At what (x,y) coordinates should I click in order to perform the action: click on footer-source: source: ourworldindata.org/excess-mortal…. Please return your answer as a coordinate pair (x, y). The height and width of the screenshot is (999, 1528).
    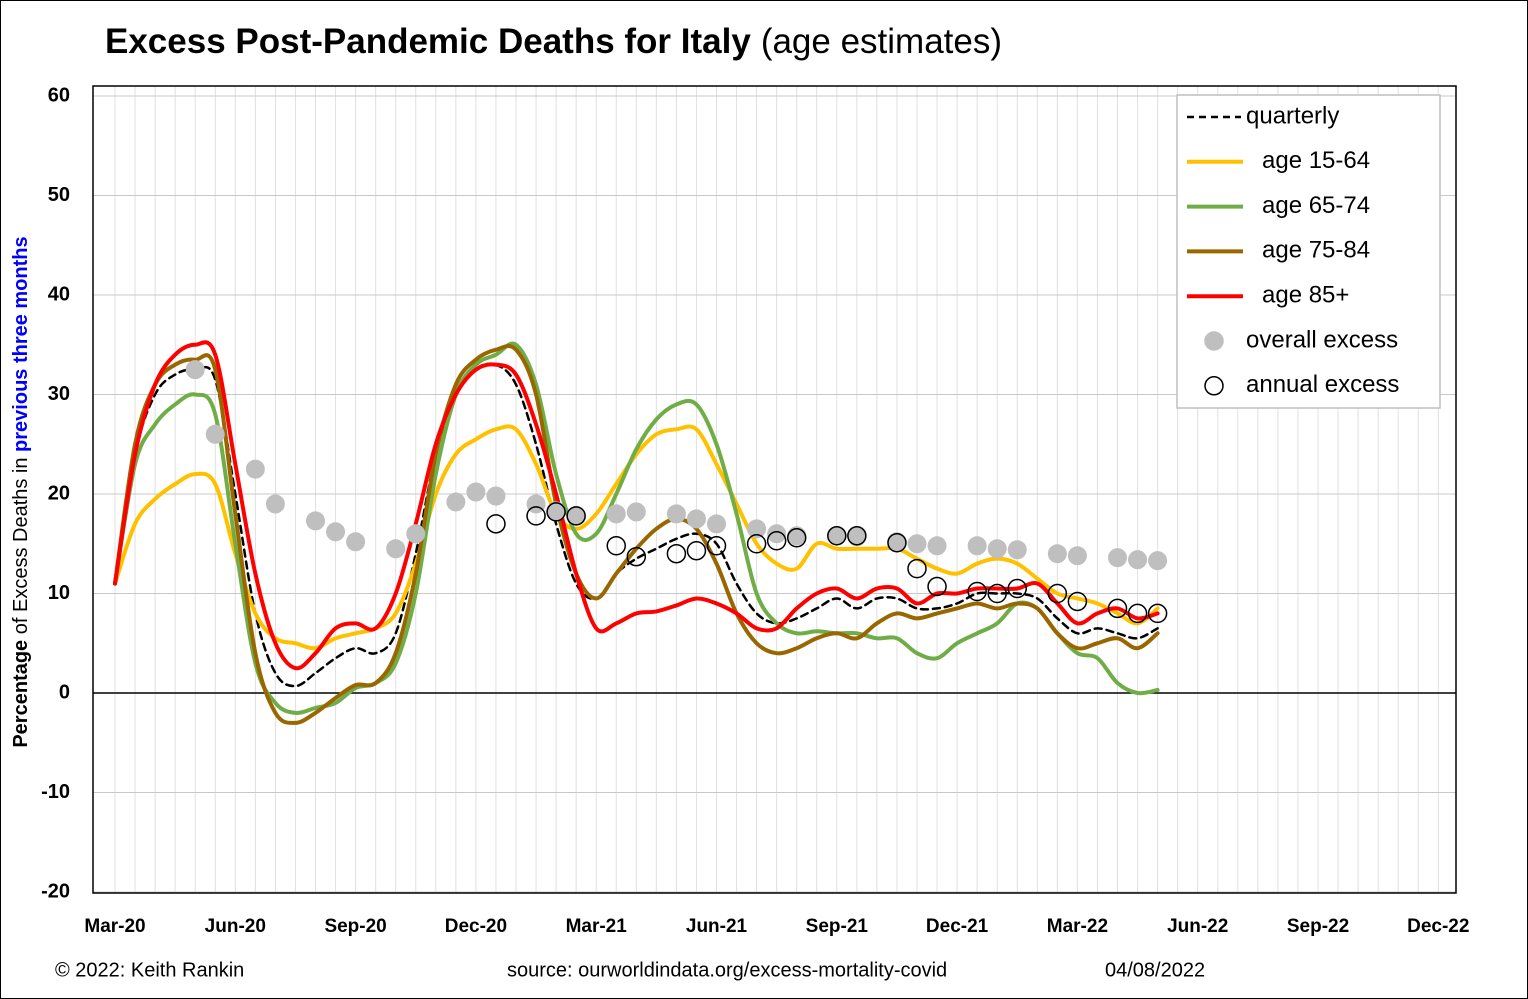
    Looking at the image, I should click on (727, 970).